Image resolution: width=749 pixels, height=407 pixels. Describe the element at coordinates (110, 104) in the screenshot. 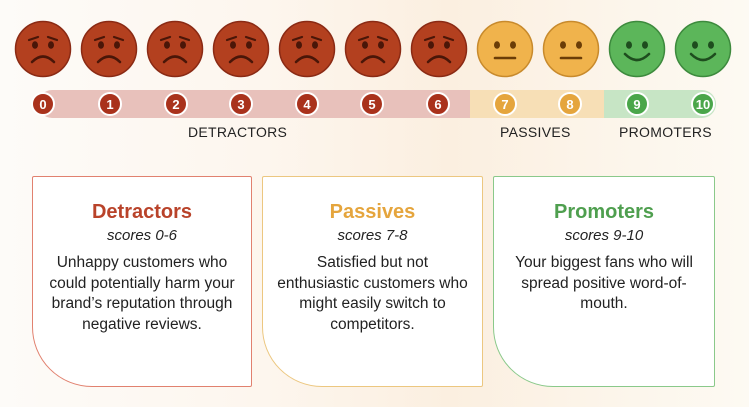

I see `score-1: 1` at that location.